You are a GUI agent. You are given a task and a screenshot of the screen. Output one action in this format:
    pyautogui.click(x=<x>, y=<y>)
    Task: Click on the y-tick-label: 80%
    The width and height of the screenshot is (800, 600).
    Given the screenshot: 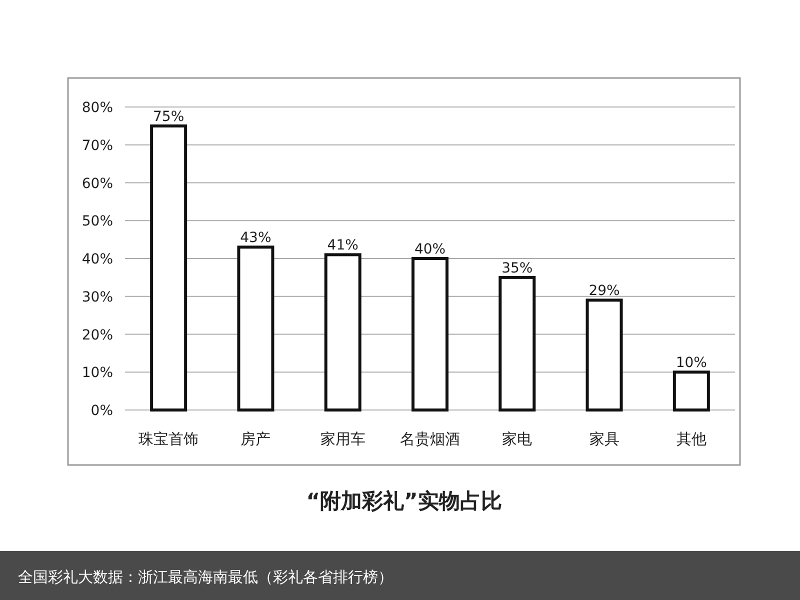 What is the action you would take?
    pyautogui.click(x=97, y=108)
    